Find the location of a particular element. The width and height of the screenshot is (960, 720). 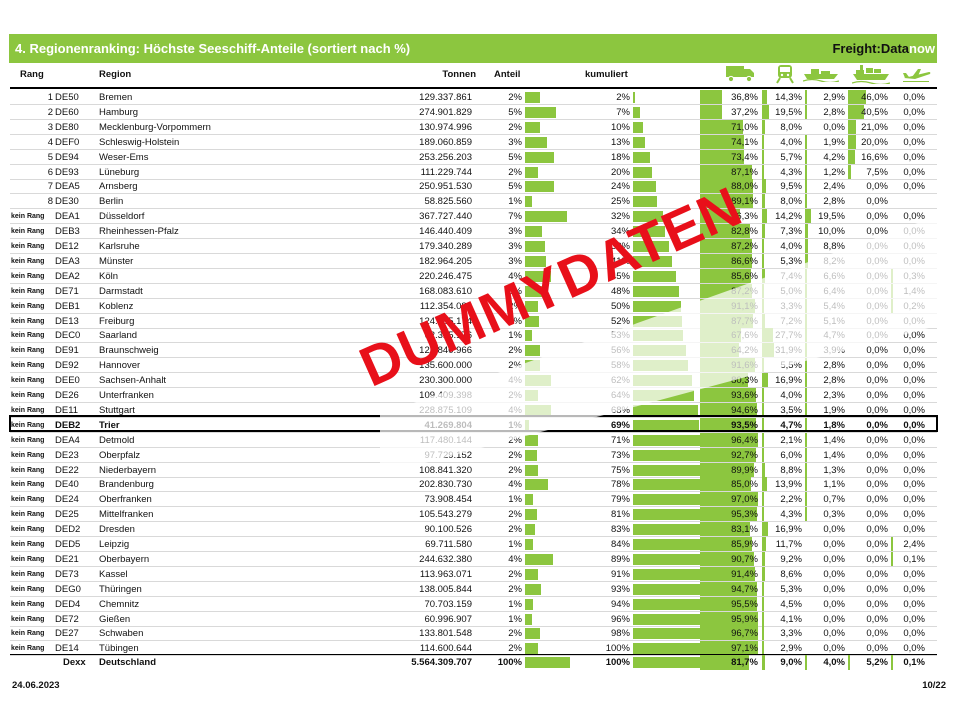

region-code: DEA5 is located at coordinates (67, 187).